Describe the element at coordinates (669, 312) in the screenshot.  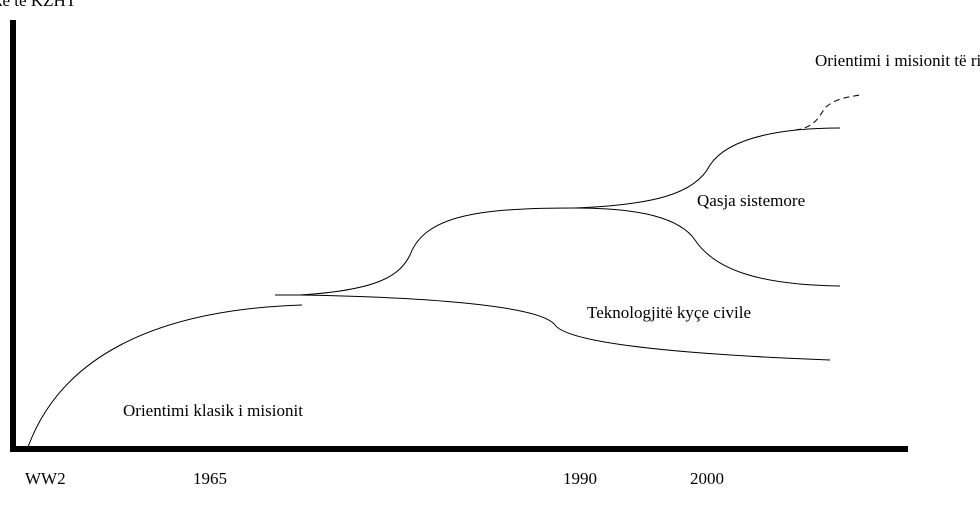
I see `label-civil-tech: Teknologjitë kyçe civile` at that location.